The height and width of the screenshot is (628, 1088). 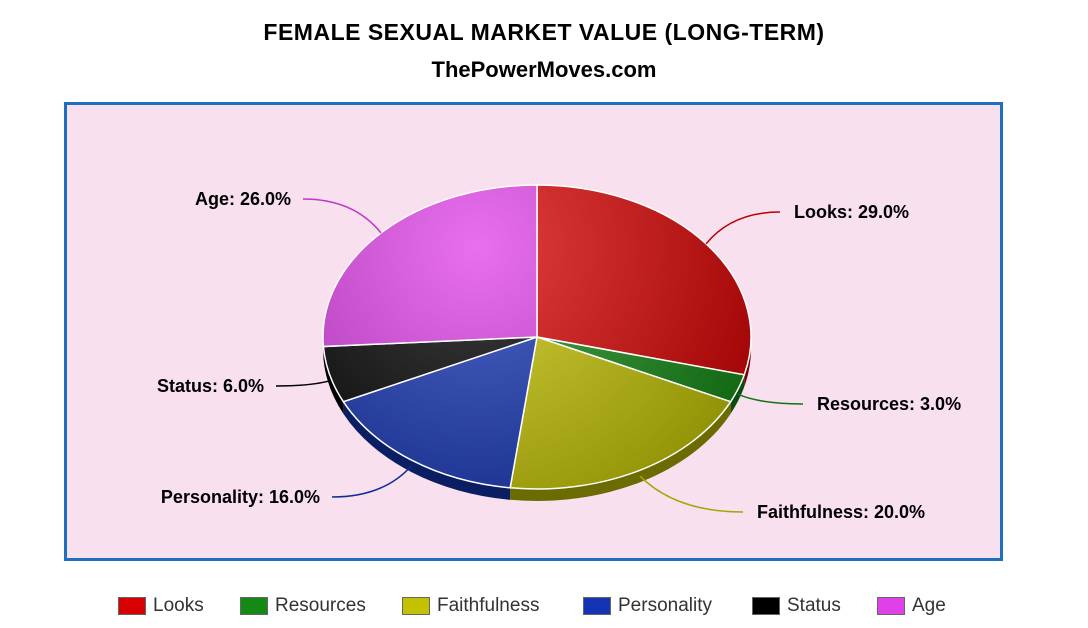 What do you see at coordinates (851, 212) in the screenshot?
I see `data-label-looks: Looks: 29.0%` at bounding box center [851, 212].